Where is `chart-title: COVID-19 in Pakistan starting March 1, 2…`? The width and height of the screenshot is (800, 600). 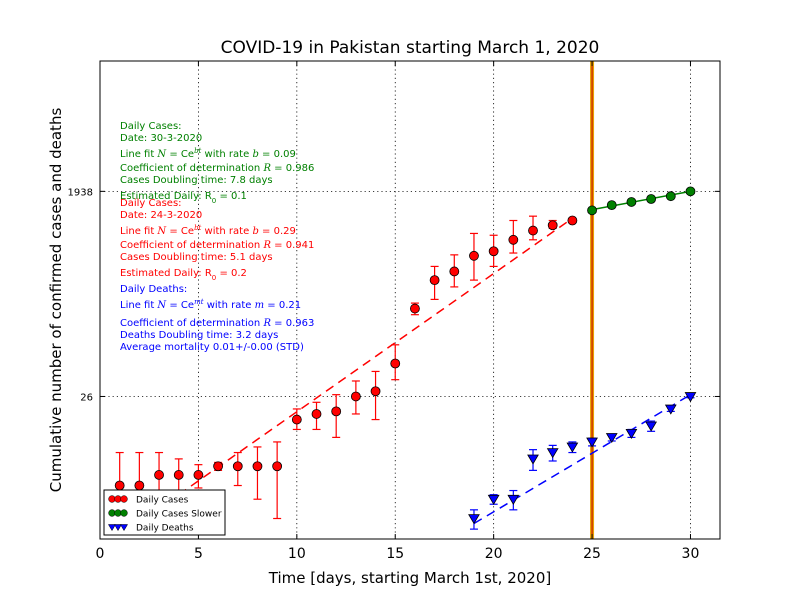 chart-title: COVID-19 in Pakistan starting March 1, 2… is located at coordinates (410, 48).